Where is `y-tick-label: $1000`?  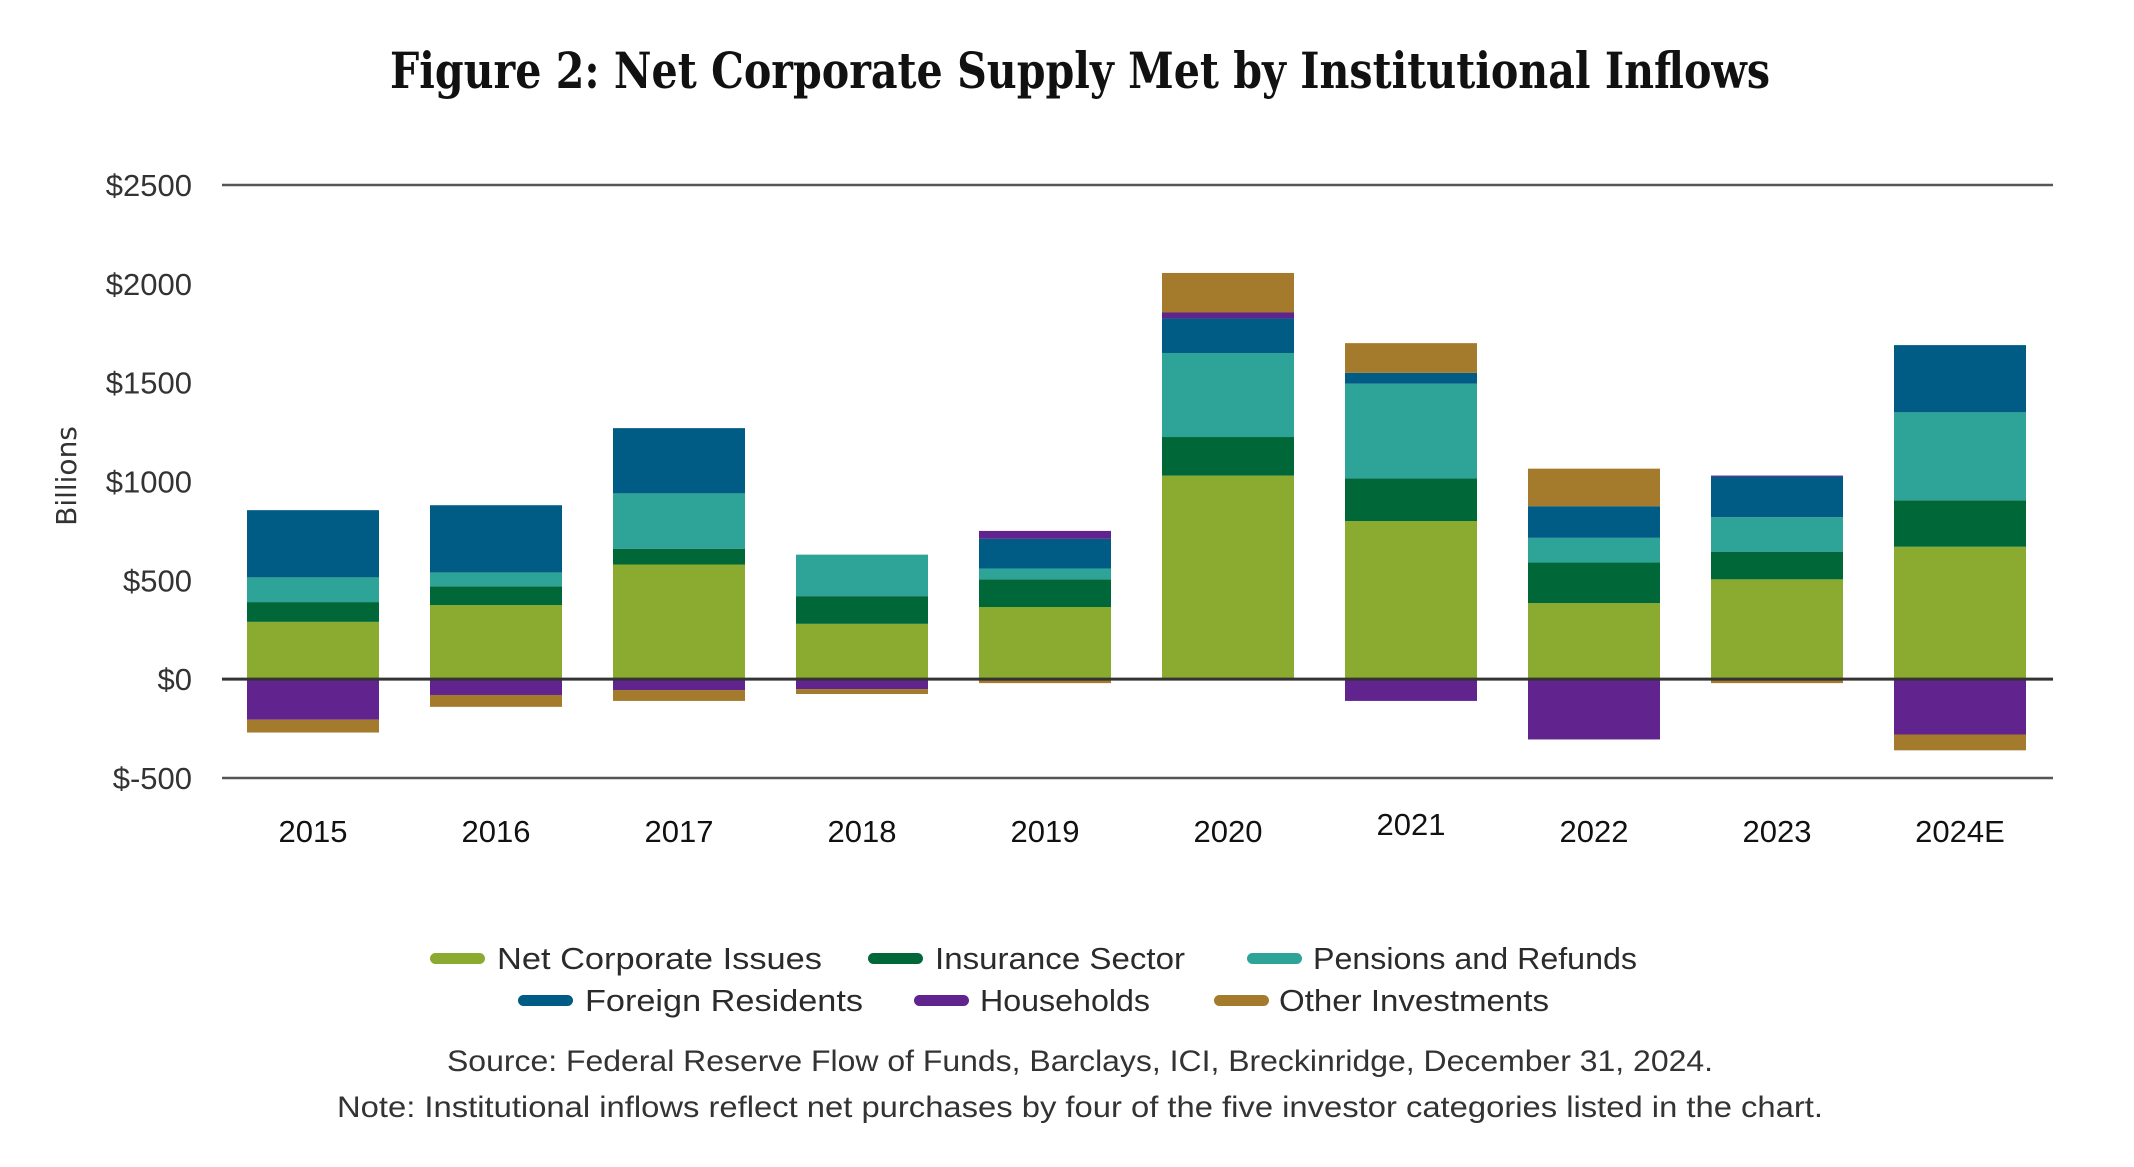 y-tick-label: $1000 is located at coordinates (149, 482).